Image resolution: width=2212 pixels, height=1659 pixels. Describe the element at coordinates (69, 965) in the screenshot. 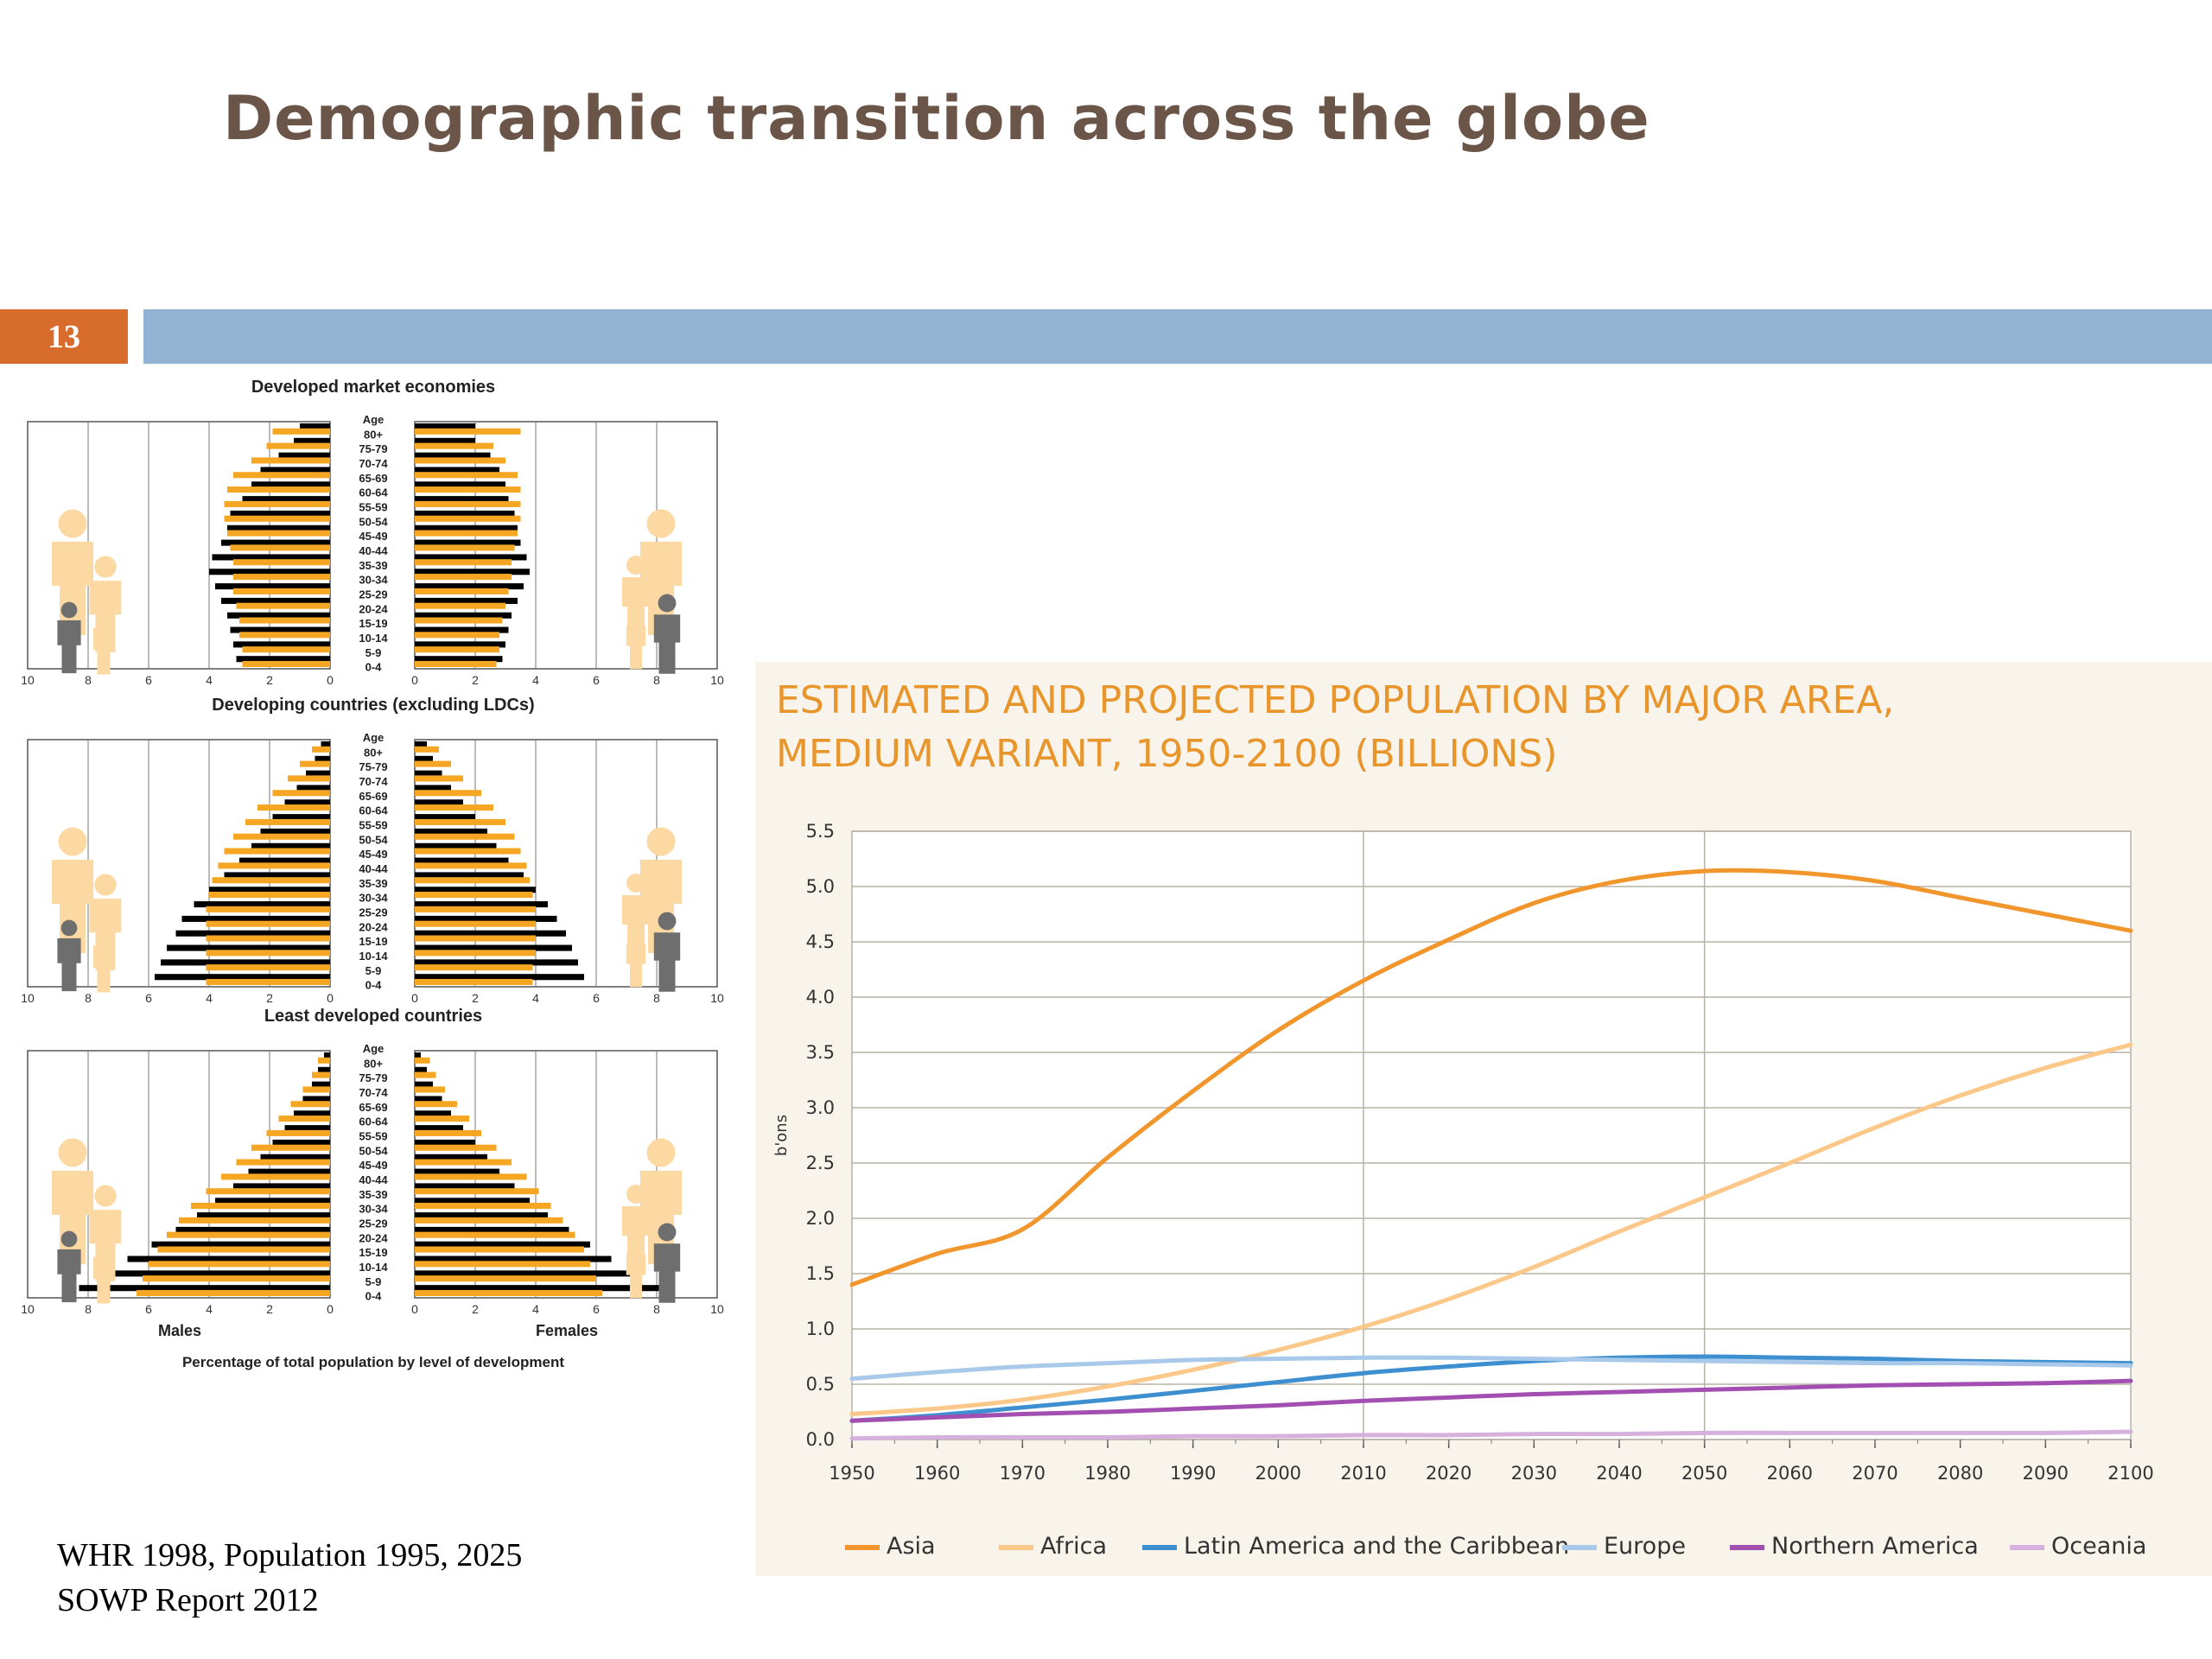

I see `child-male-icon-body` at that location.